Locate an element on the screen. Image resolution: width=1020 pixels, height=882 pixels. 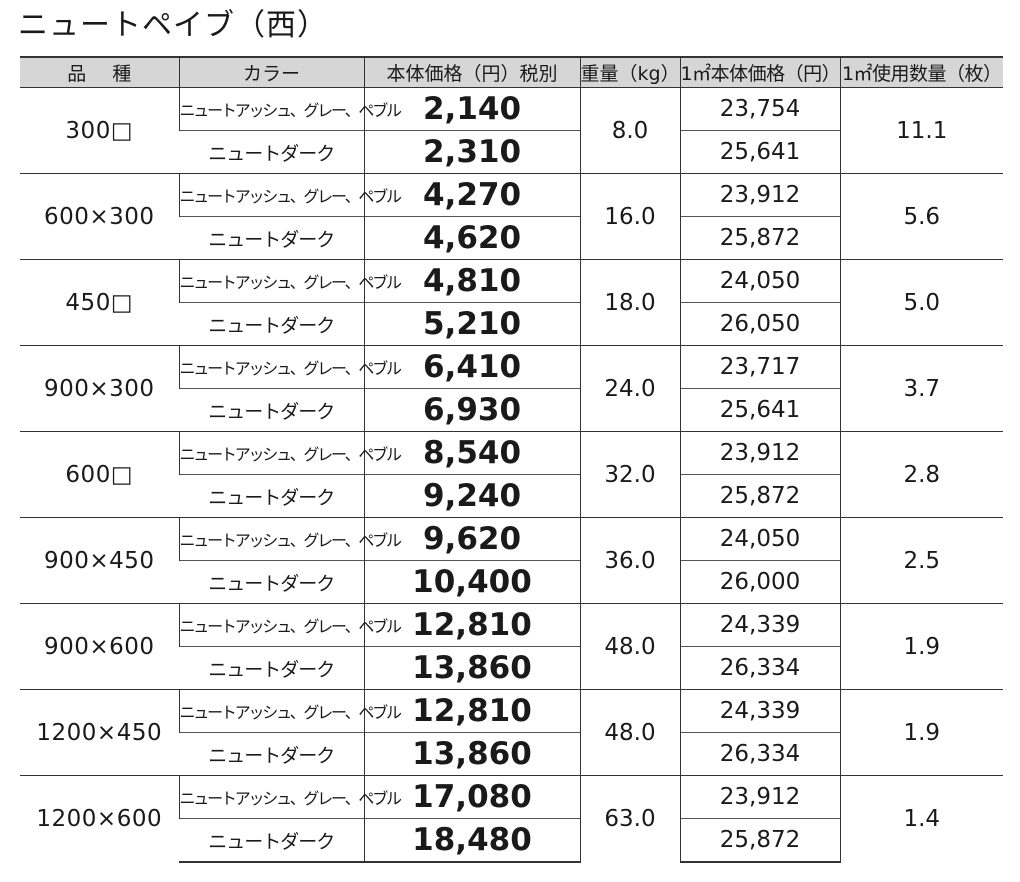
weight-value: 36.0 is located at coordinates (629, 560).